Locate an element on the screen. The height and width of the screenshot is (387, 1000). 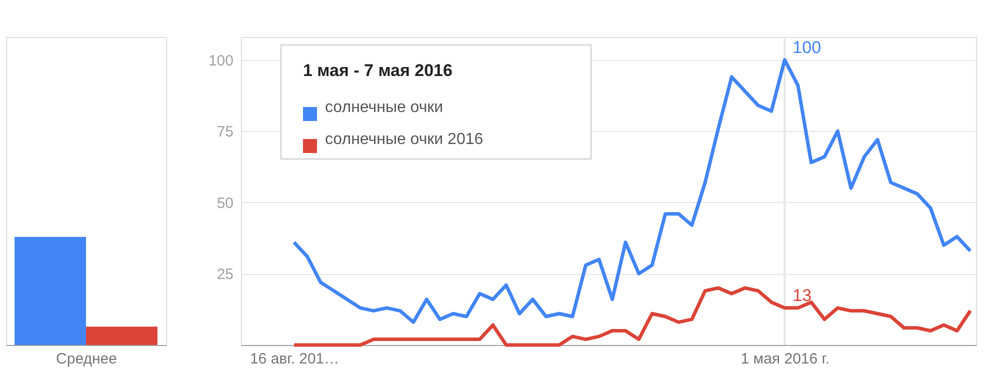
x-axis-title: Среднее is located at coordinates (86, 359).